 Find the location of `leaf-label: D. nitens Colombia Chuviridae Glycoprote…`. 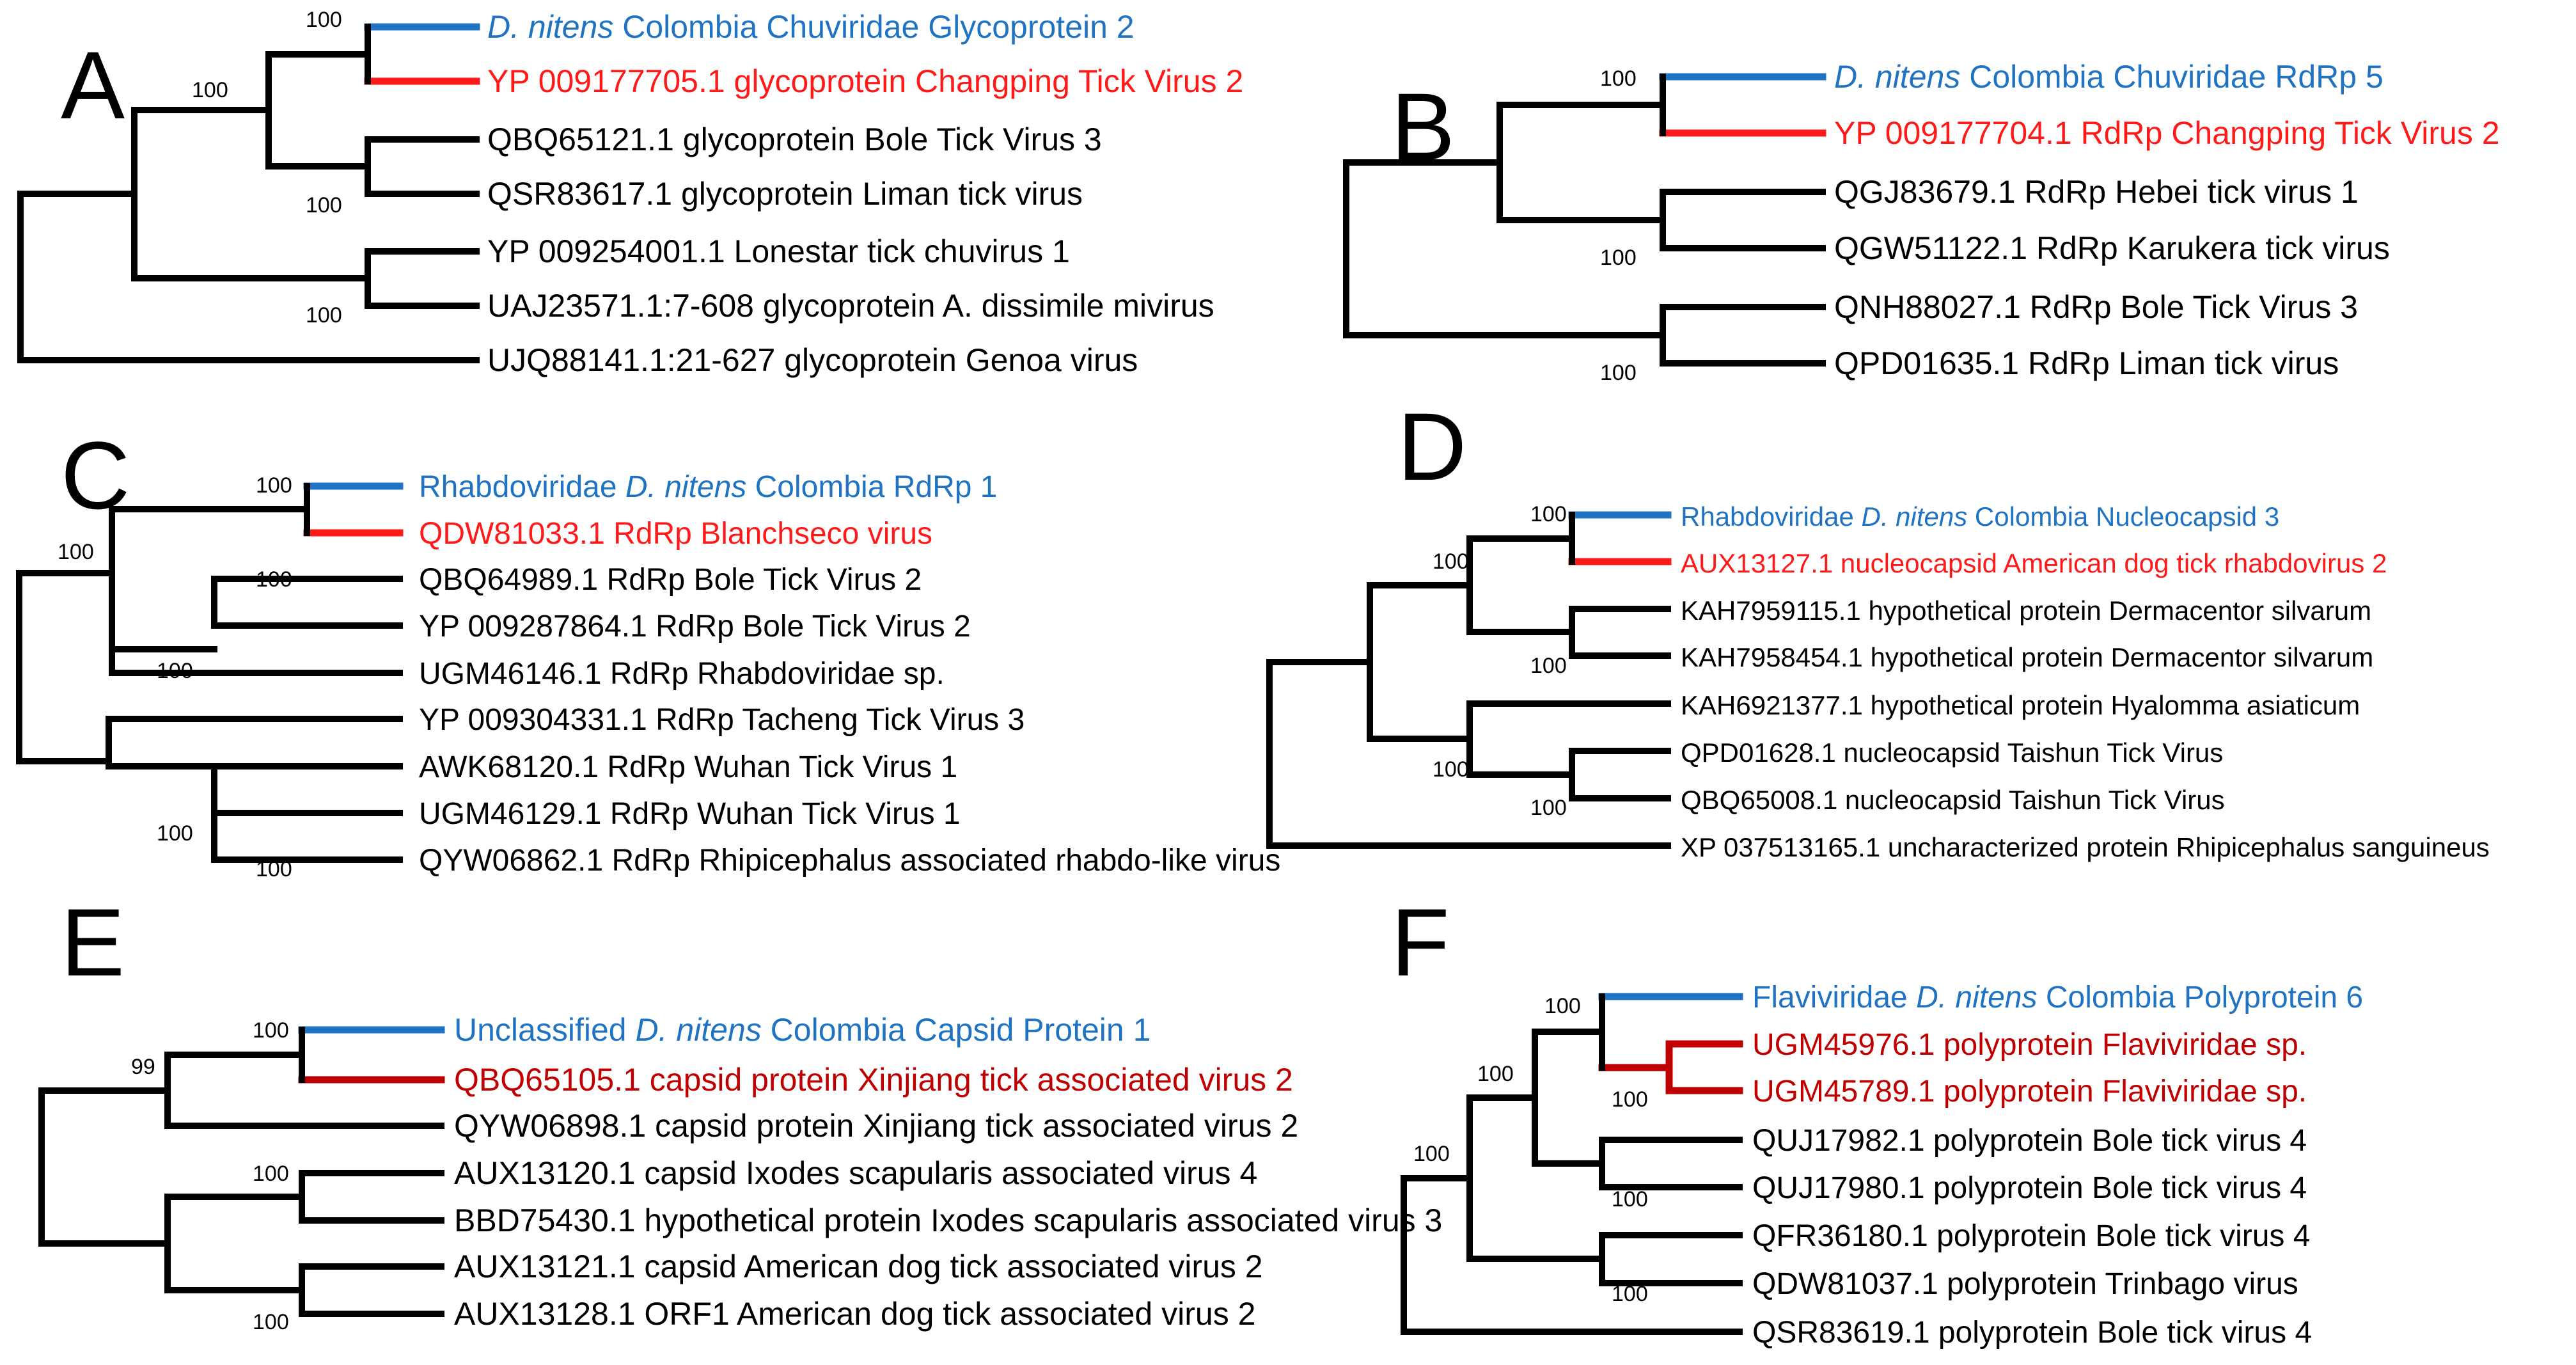

leaf-label: D. nitens Colombia Chuviridae Glycoprote… is located at coordinates (811, 27).